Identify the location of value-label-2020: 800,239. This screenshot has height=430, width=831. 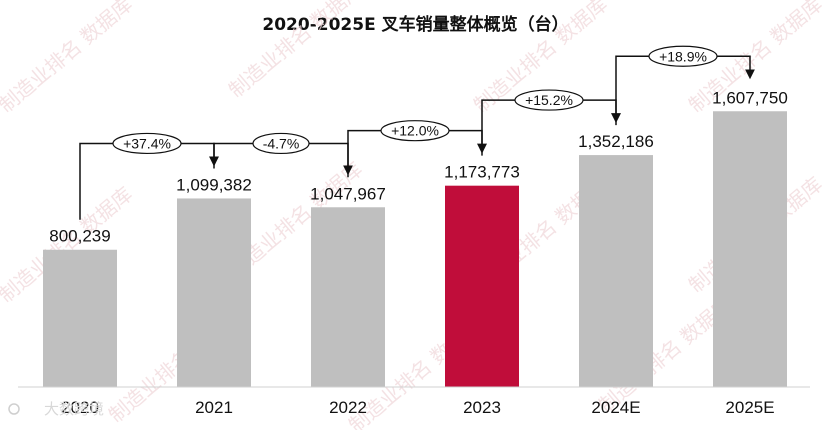
(79, 236).